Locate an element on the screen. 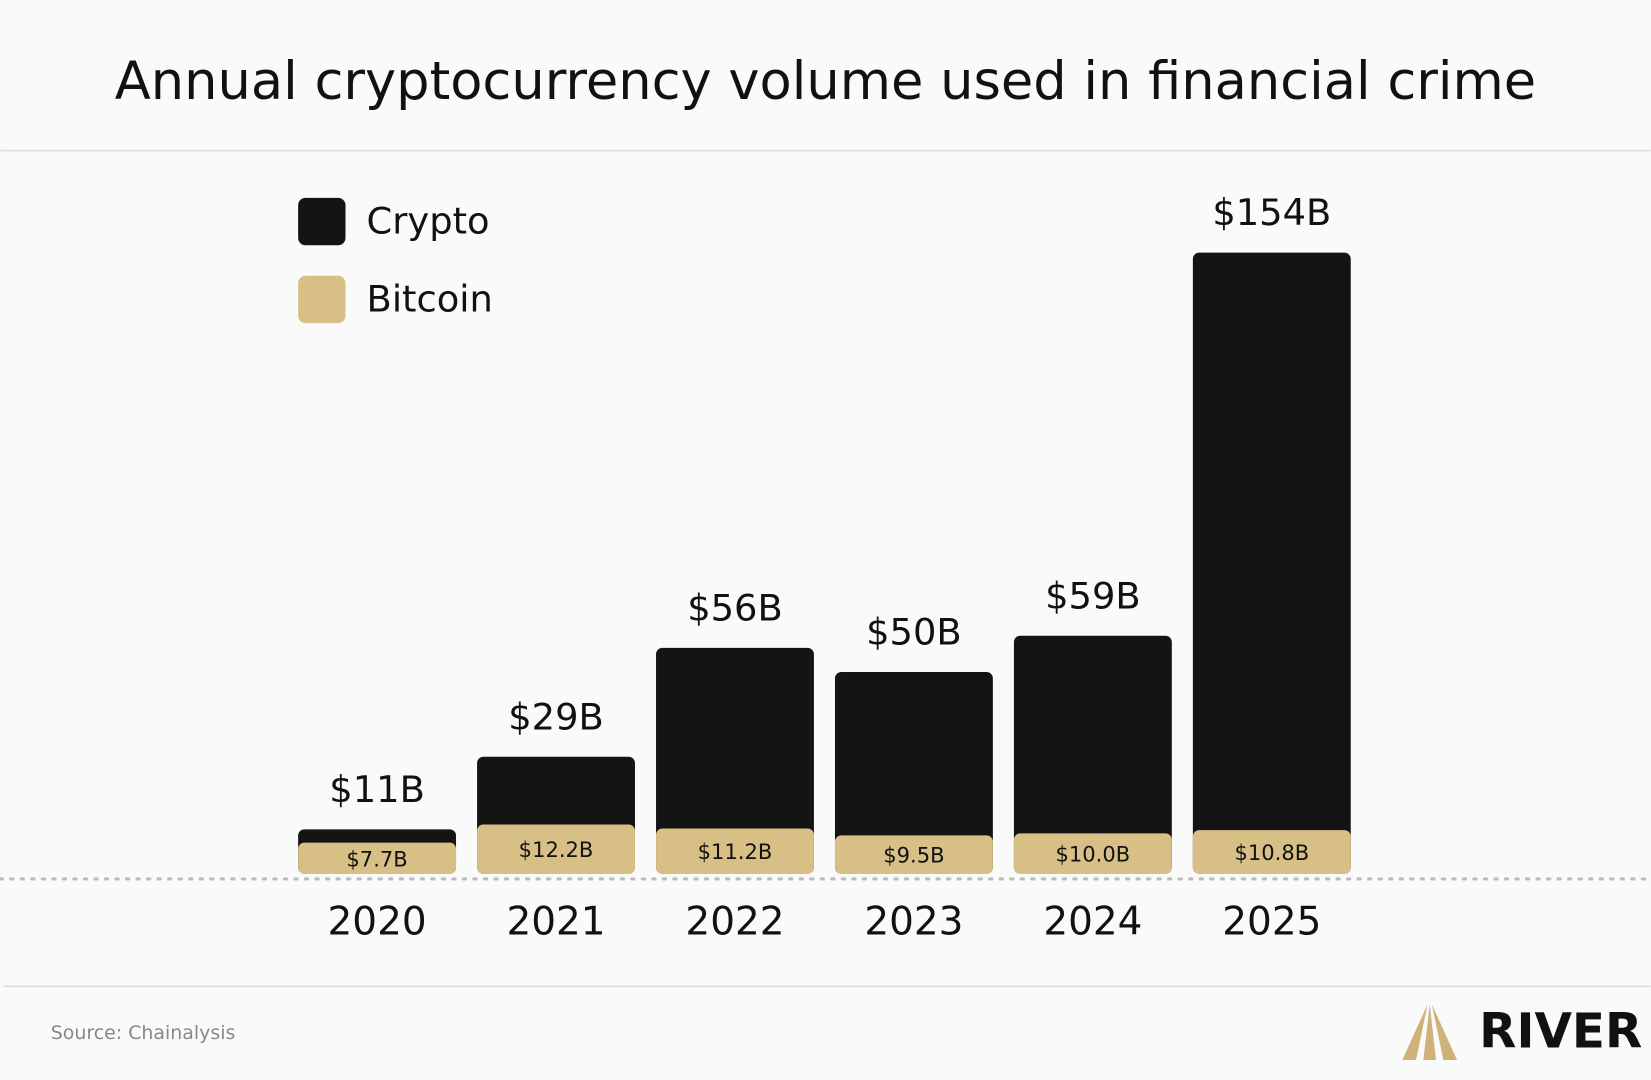 The image size is (1651, 1080). x-tick-label: 2024 is located at coordinates (1092, 922).